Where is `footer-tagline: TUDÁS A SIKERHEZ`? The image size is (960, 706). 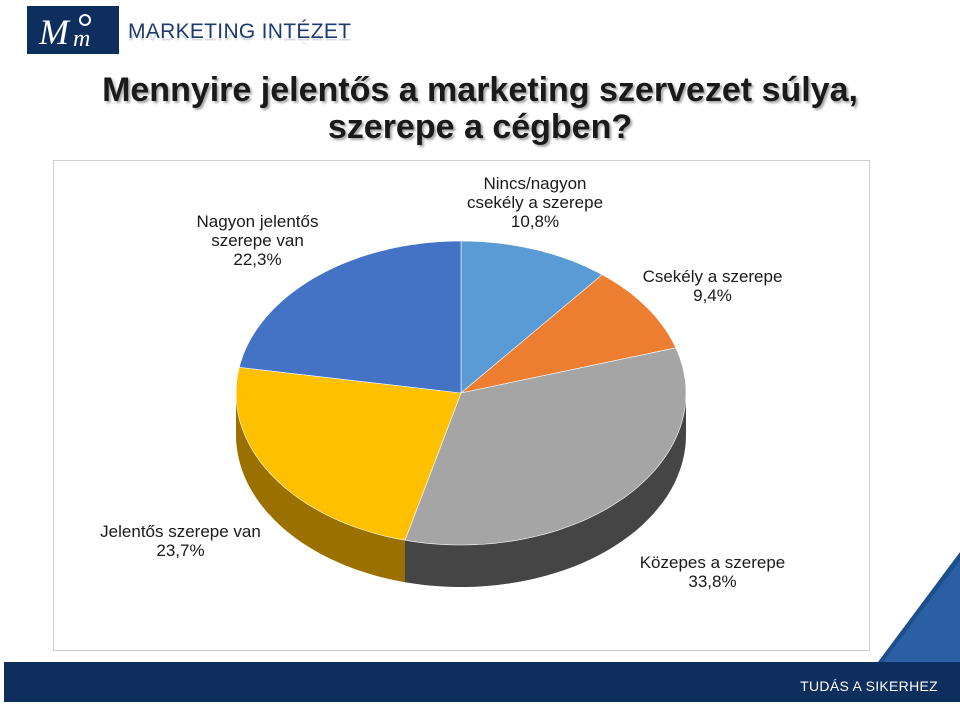 footer-tagline: TUDÁS A SIKERHEZ is located at coordinates (869, 686).